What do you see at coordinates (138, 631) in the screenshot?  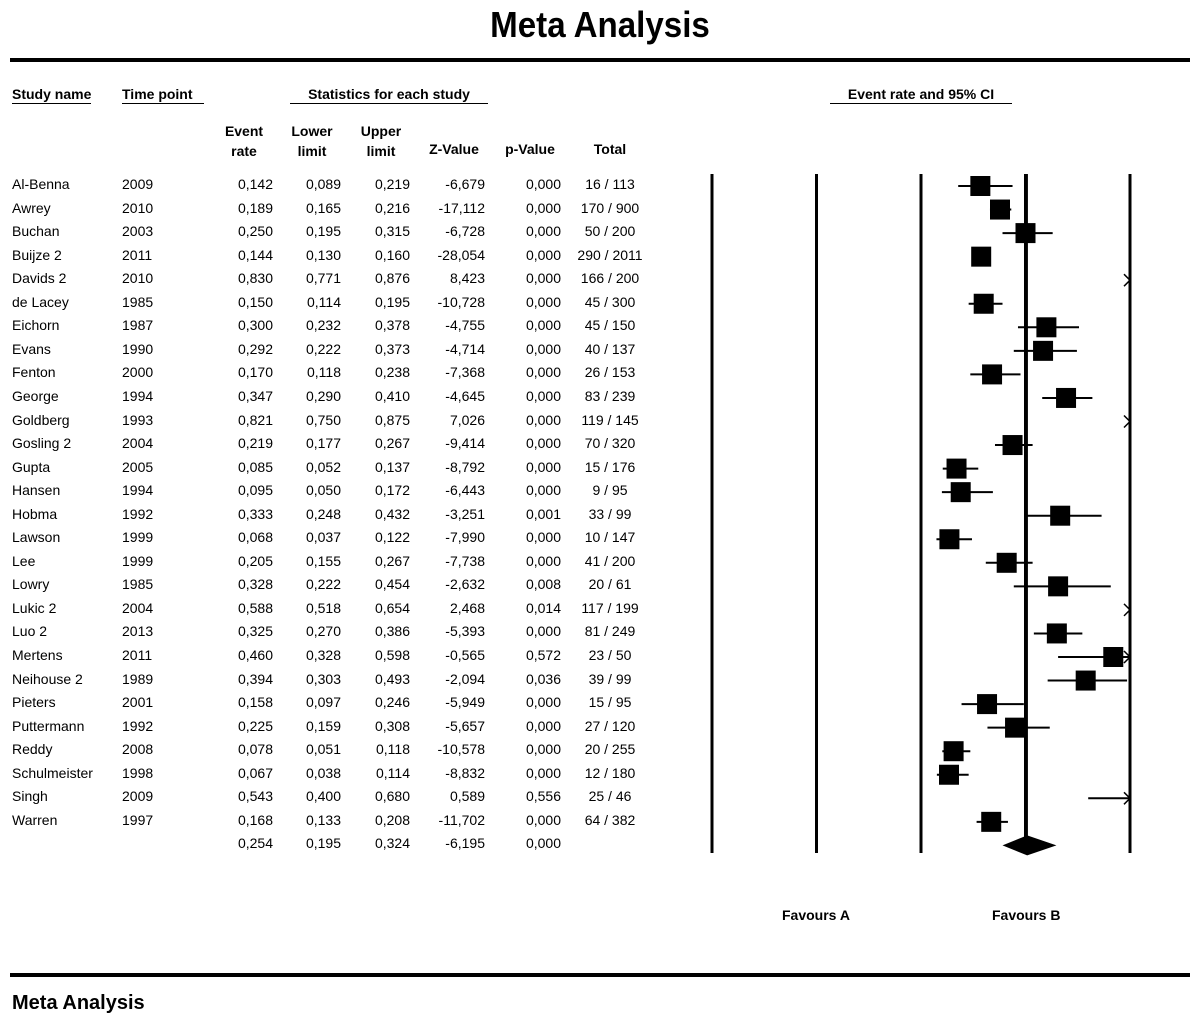 I see `cell-time-point: 2013` at bounding box center [138, 631].